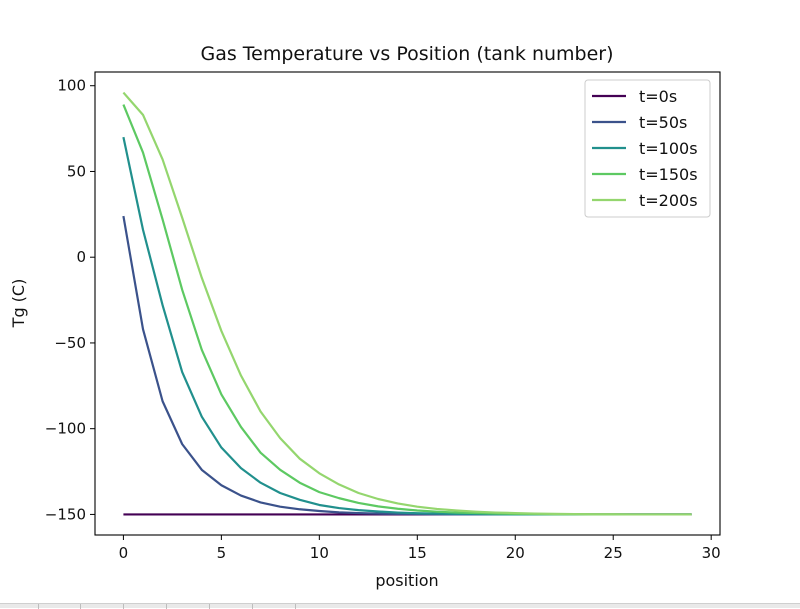 The width and height of the screenshot is (800, 609). What do you see at coordinates (663, 122) in the screenshot?
I see `legend-label: t=50s` at bounding box center [663, 122].